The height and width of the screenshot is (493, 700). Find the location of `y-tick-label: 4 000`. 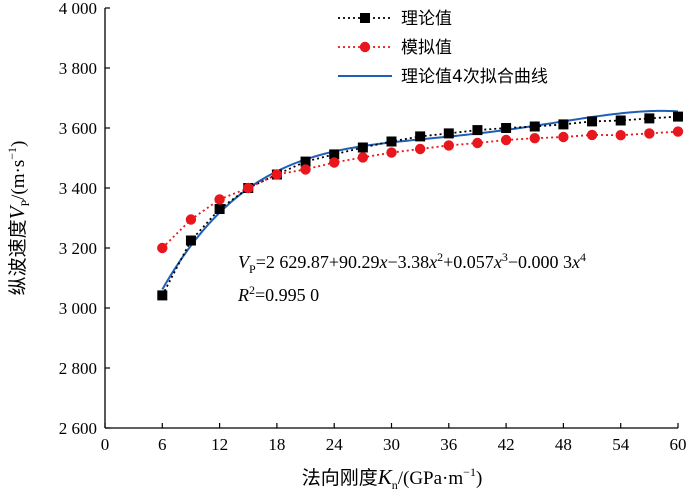

y-tick-label: 4 000 is located at coordinates (78, 9).